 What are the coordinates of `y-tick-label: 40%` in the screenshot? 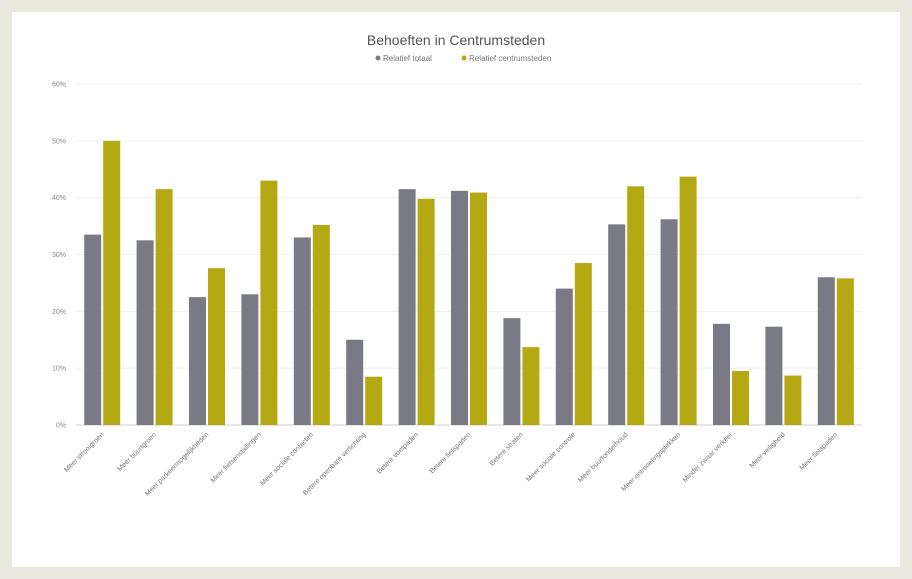 It's located at (59, 198).